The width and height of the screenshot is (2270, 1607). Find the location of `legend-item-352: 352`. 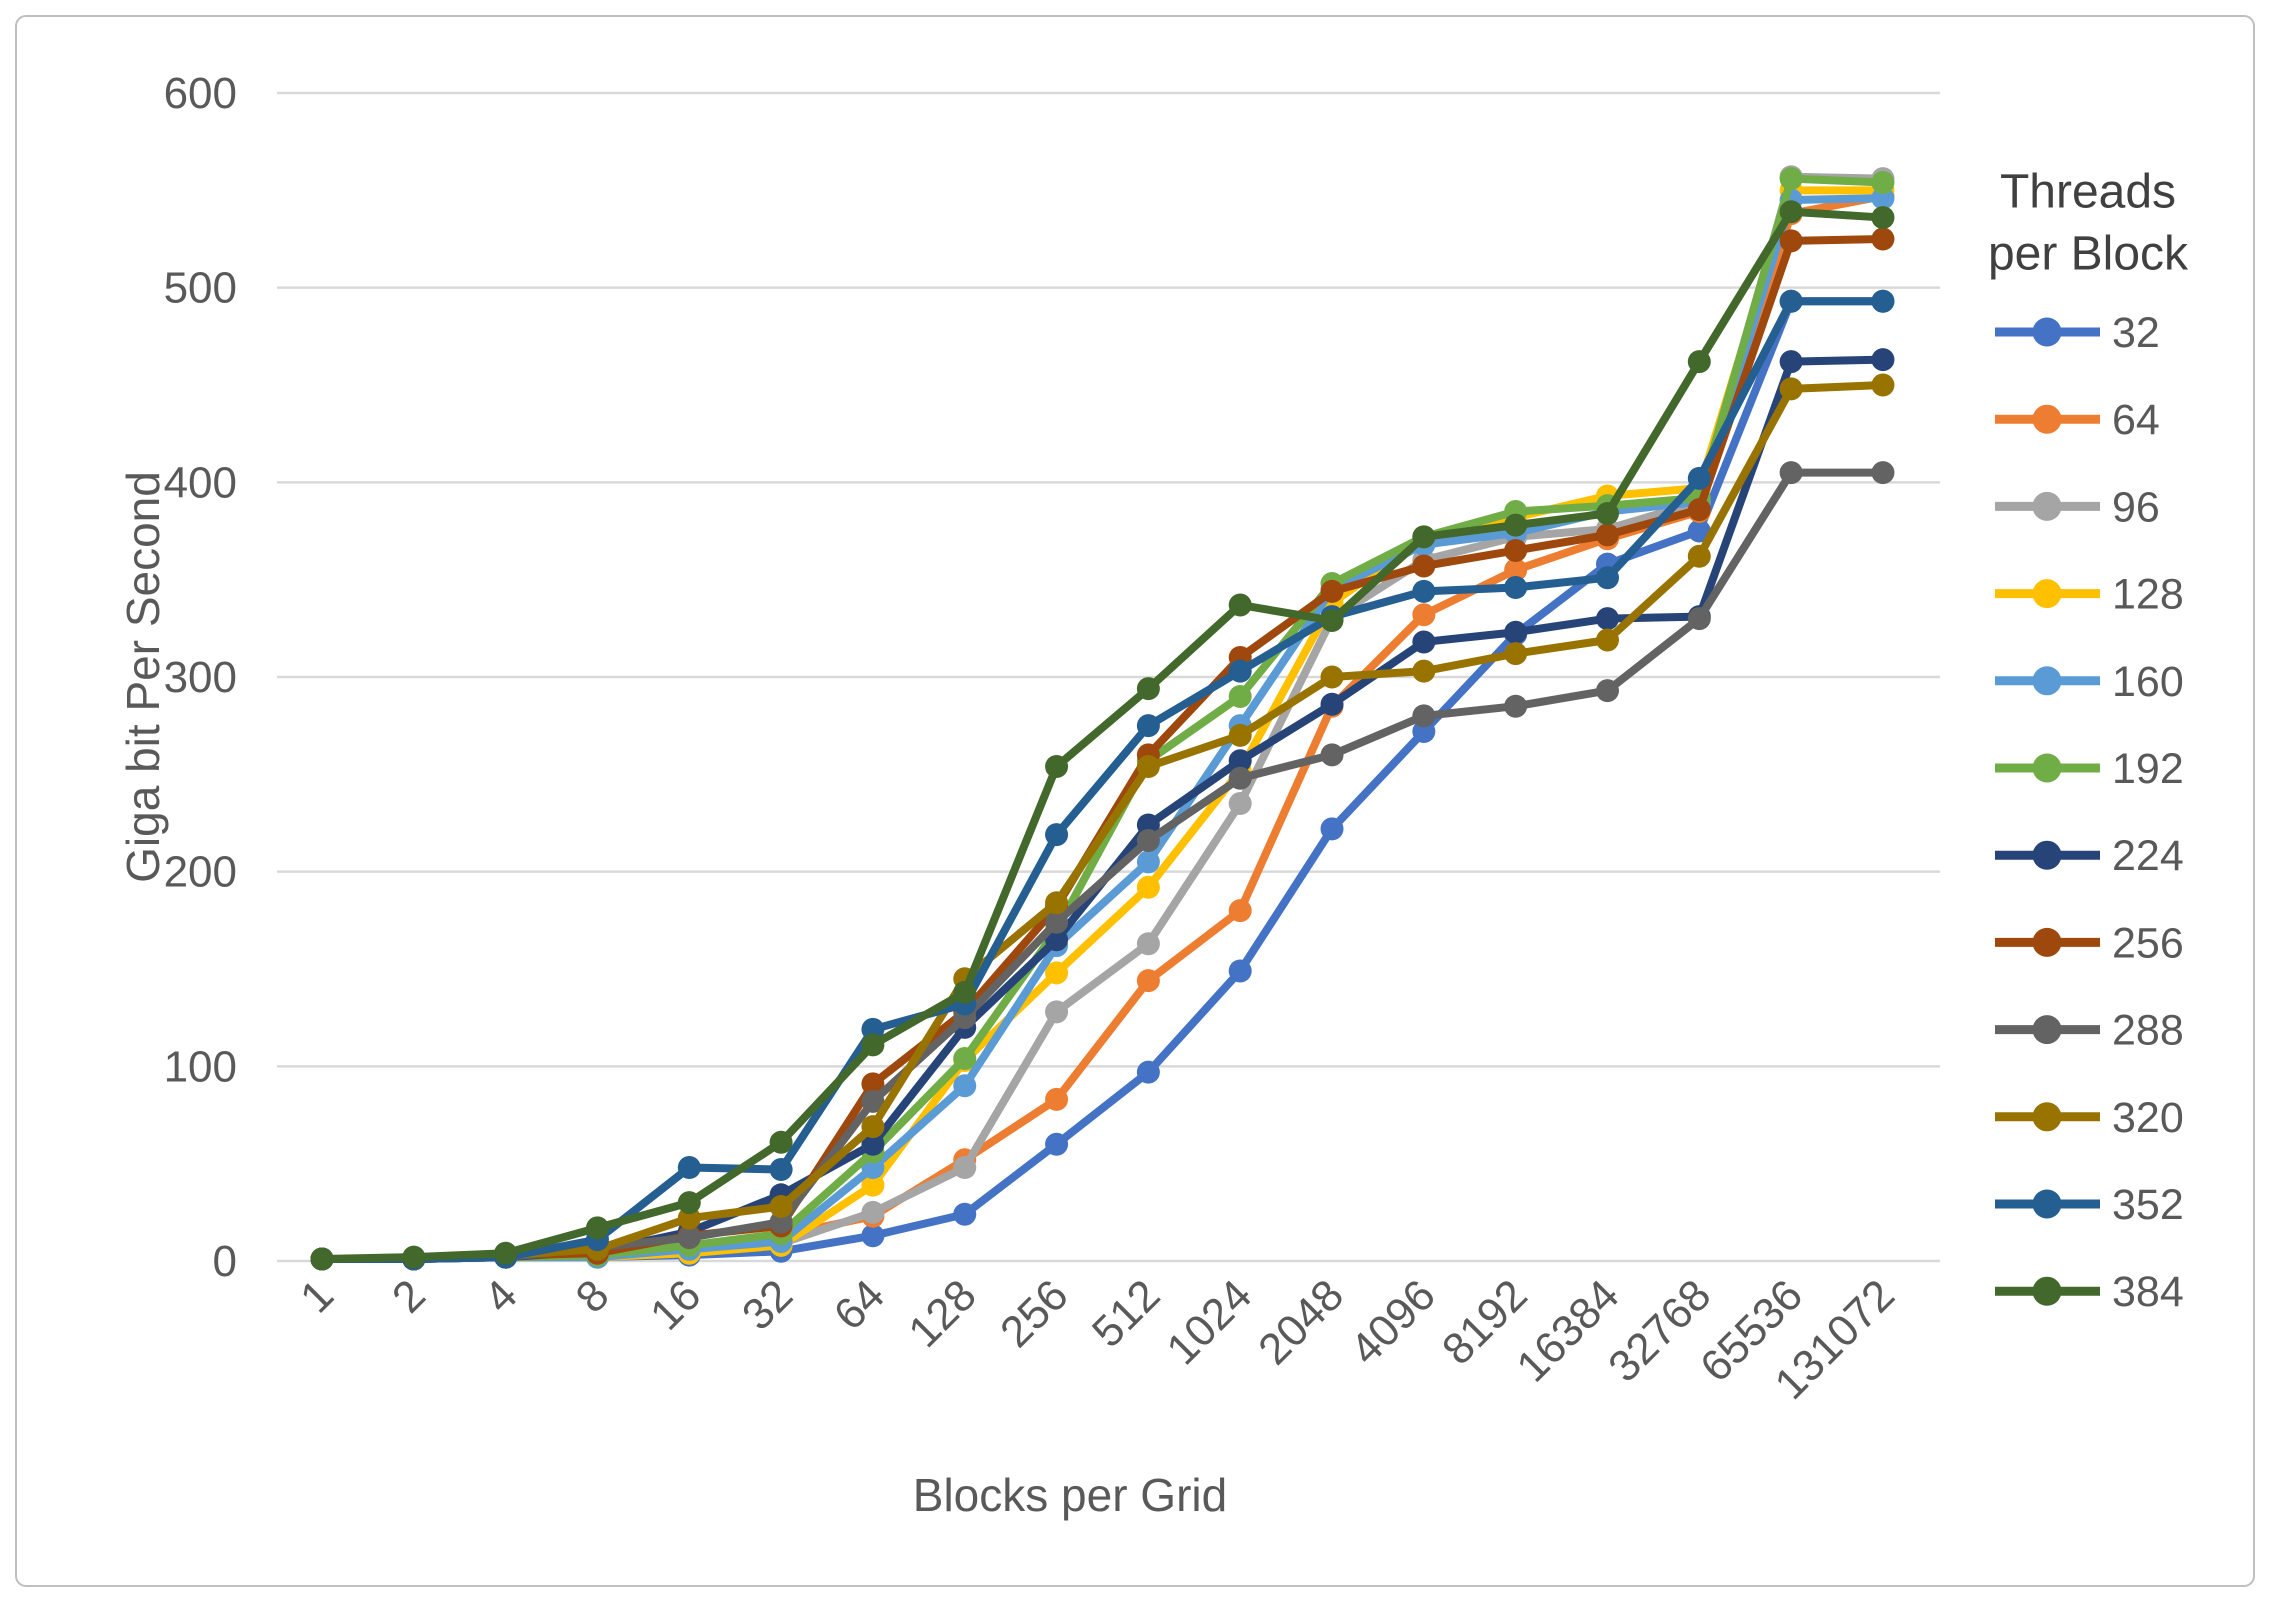

legend-item-352: 352 is located at coordinates (2089, 1205).